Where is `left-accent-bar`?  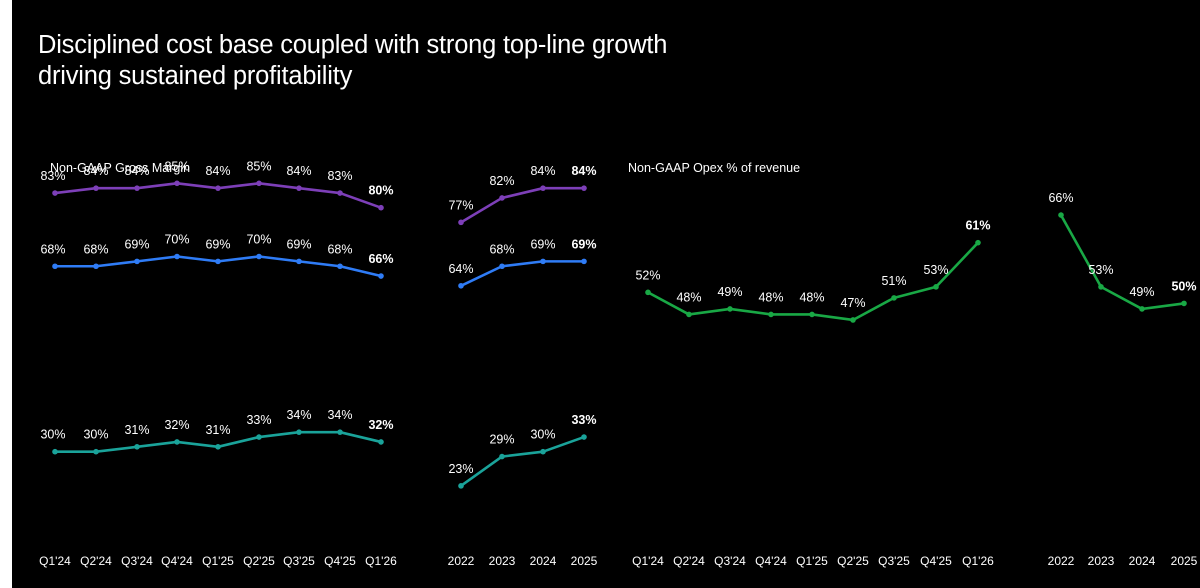 left-accent-bar is located at coordinates (6, 294).